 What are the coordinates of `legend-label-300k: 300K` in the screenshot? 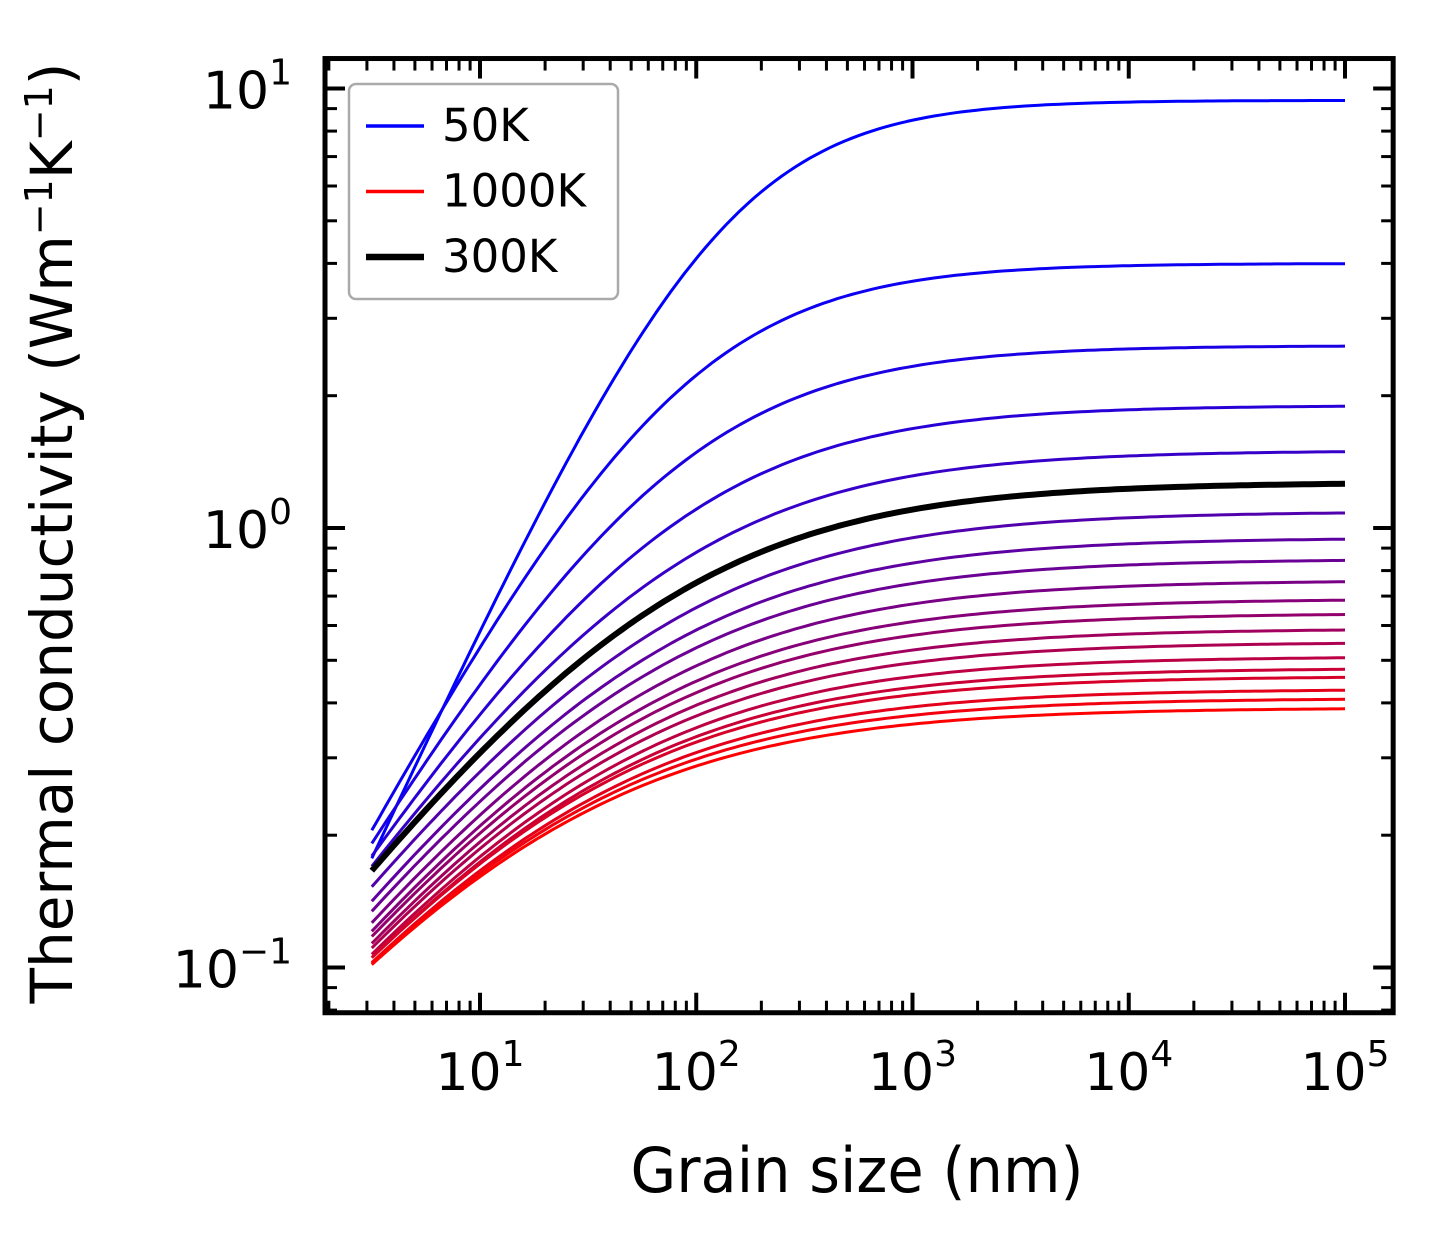 It's located at (500, 256).